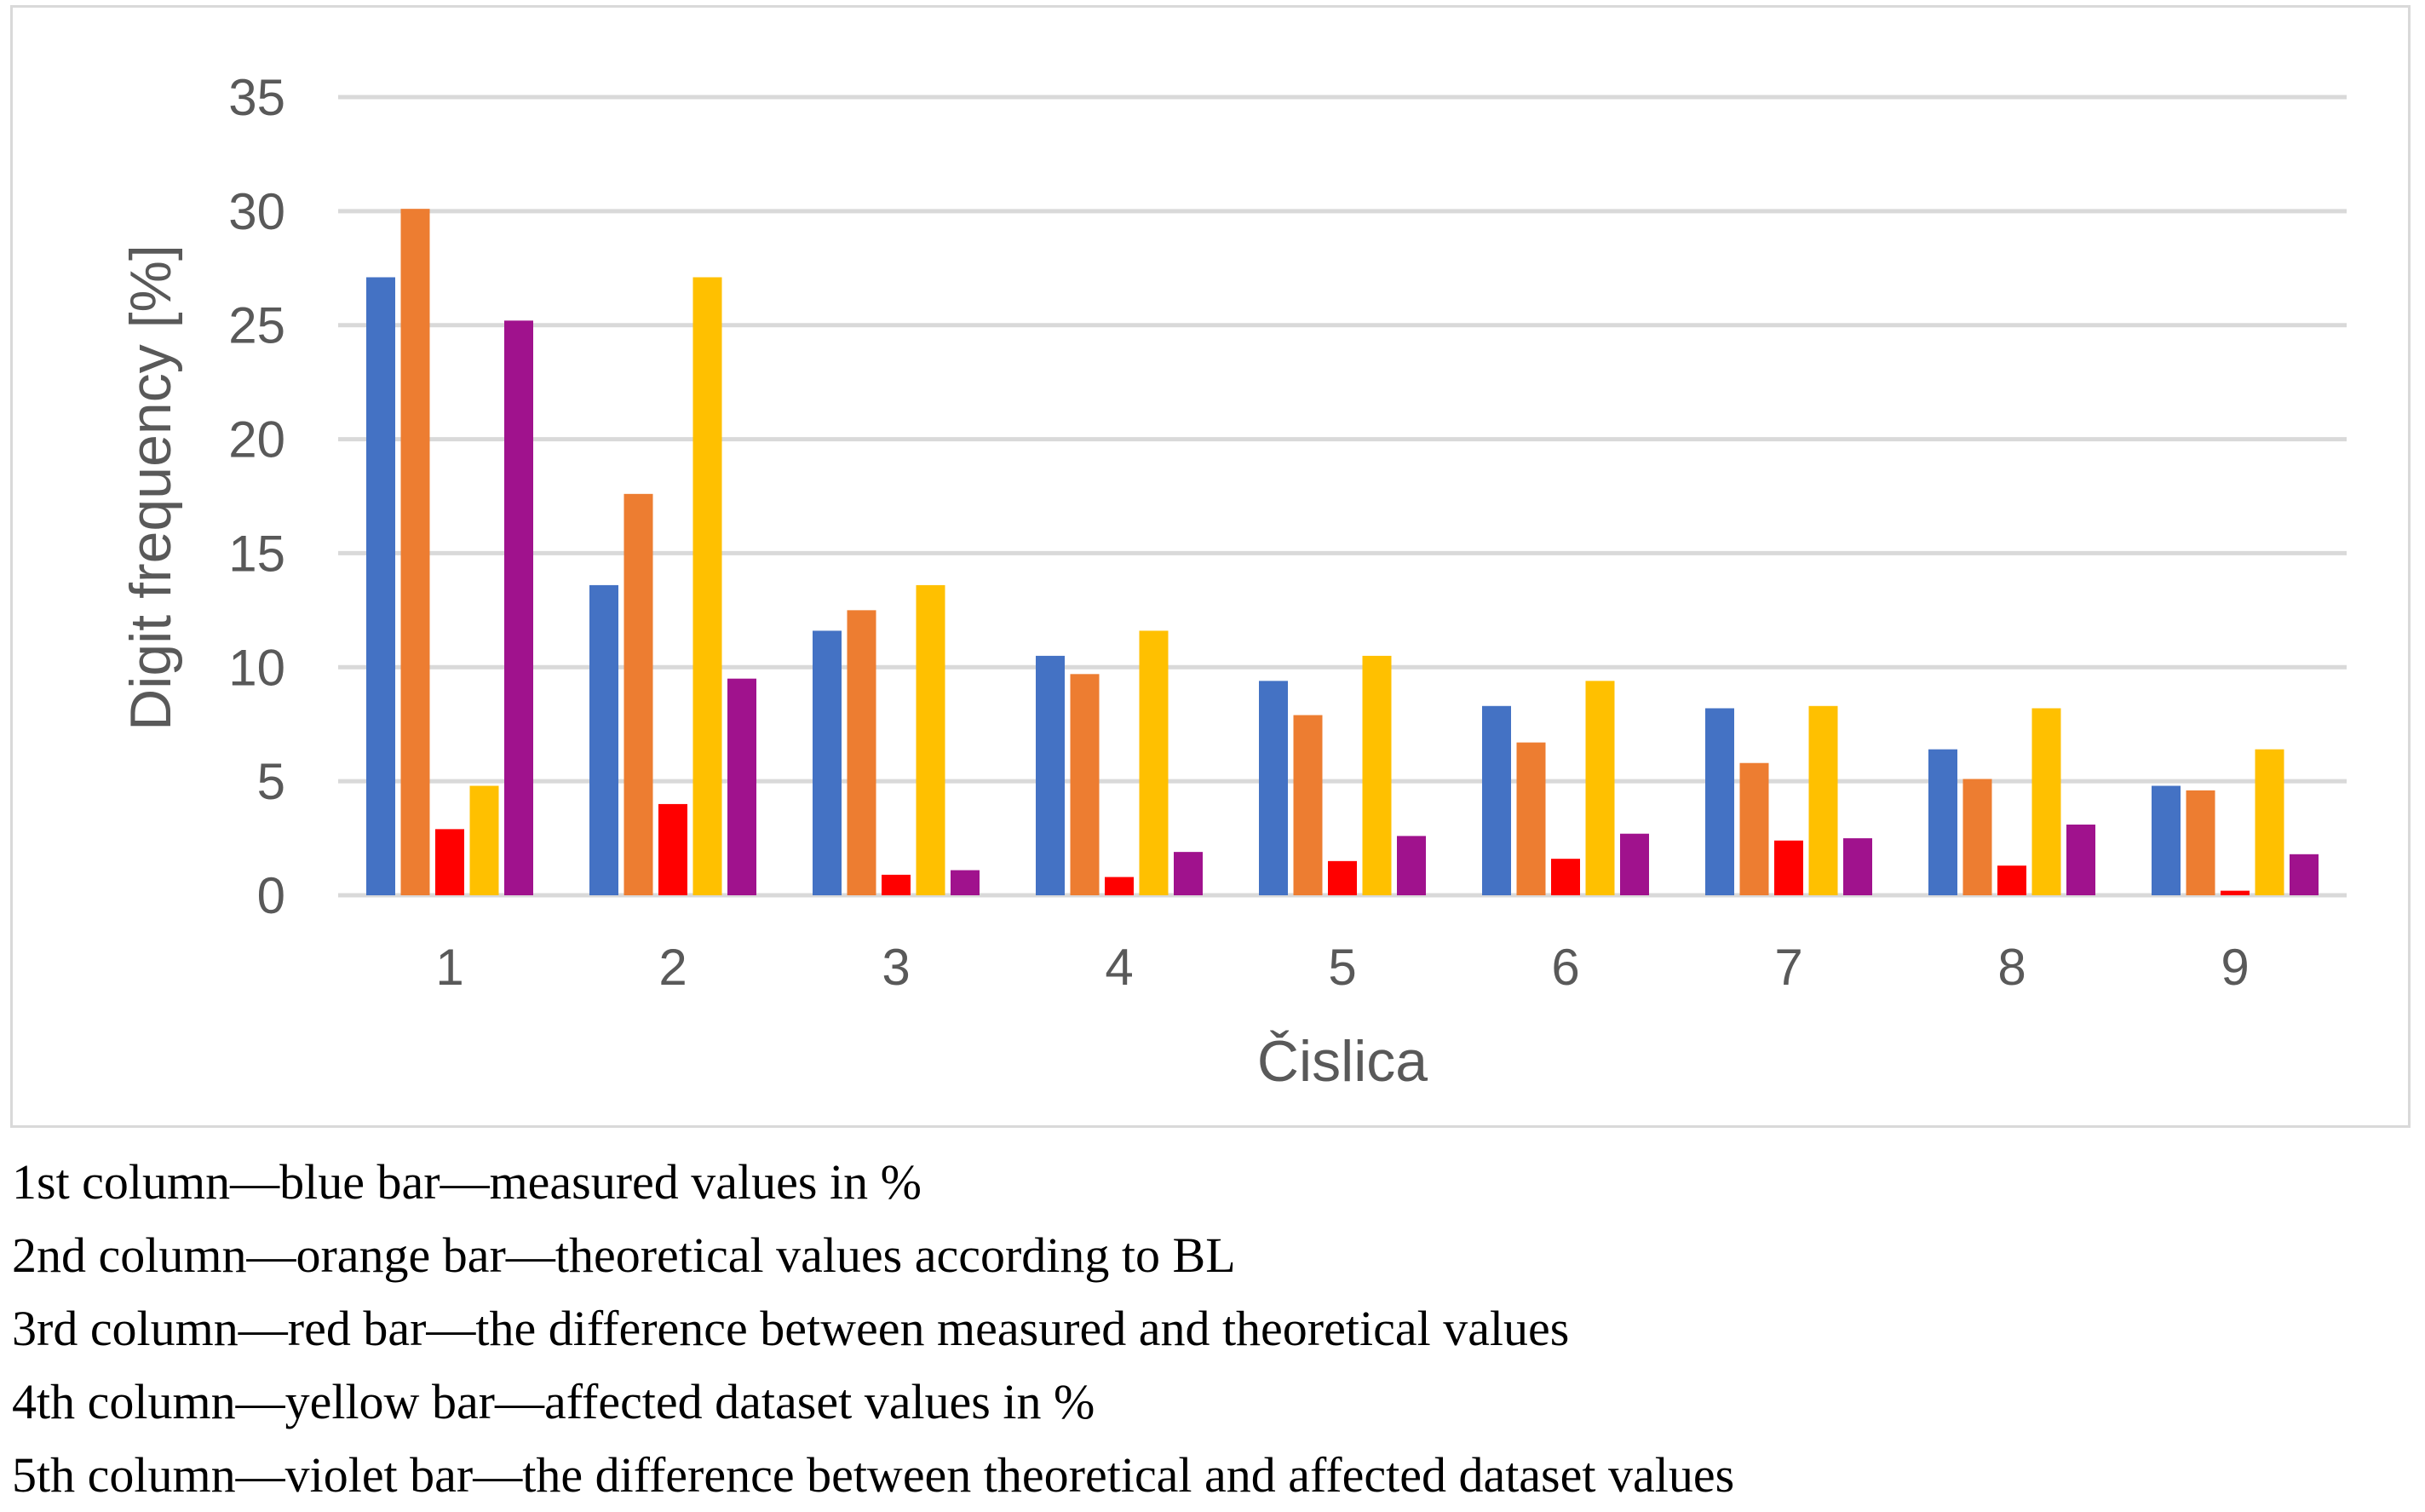 The image size is (2425, 1512). I want to click on y-tick-label: 30, so click(256, 211).